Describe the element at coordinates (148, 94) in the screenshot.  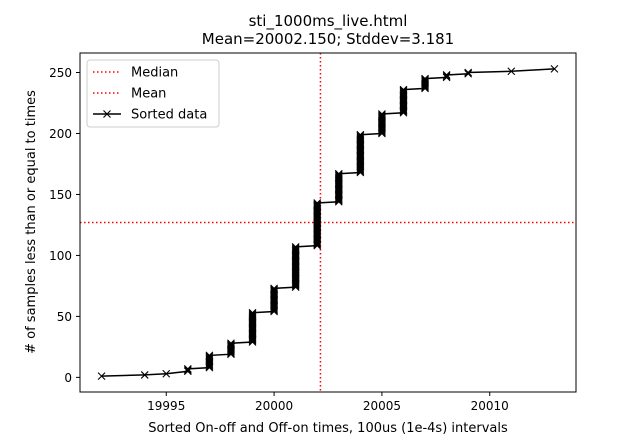
I see `legend-label-mean: Mean` at that location.